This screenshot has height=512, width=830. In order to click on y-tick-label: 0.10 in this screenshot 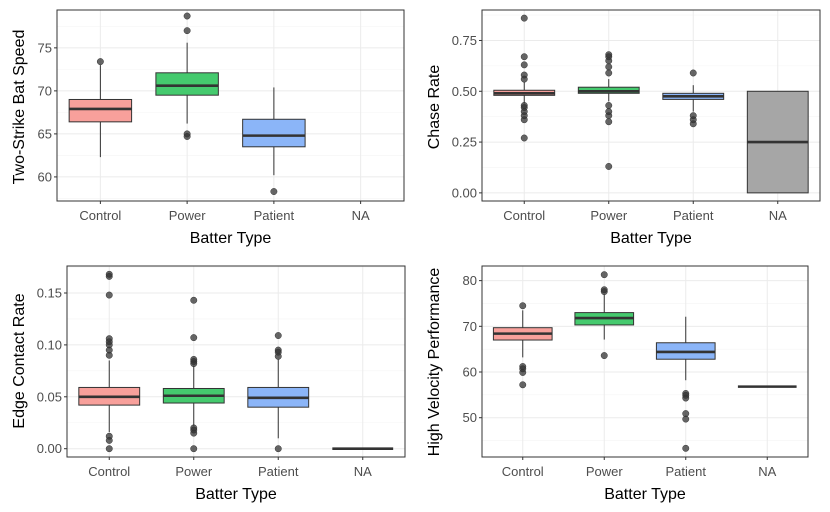, I will do `click(49, 344)`.